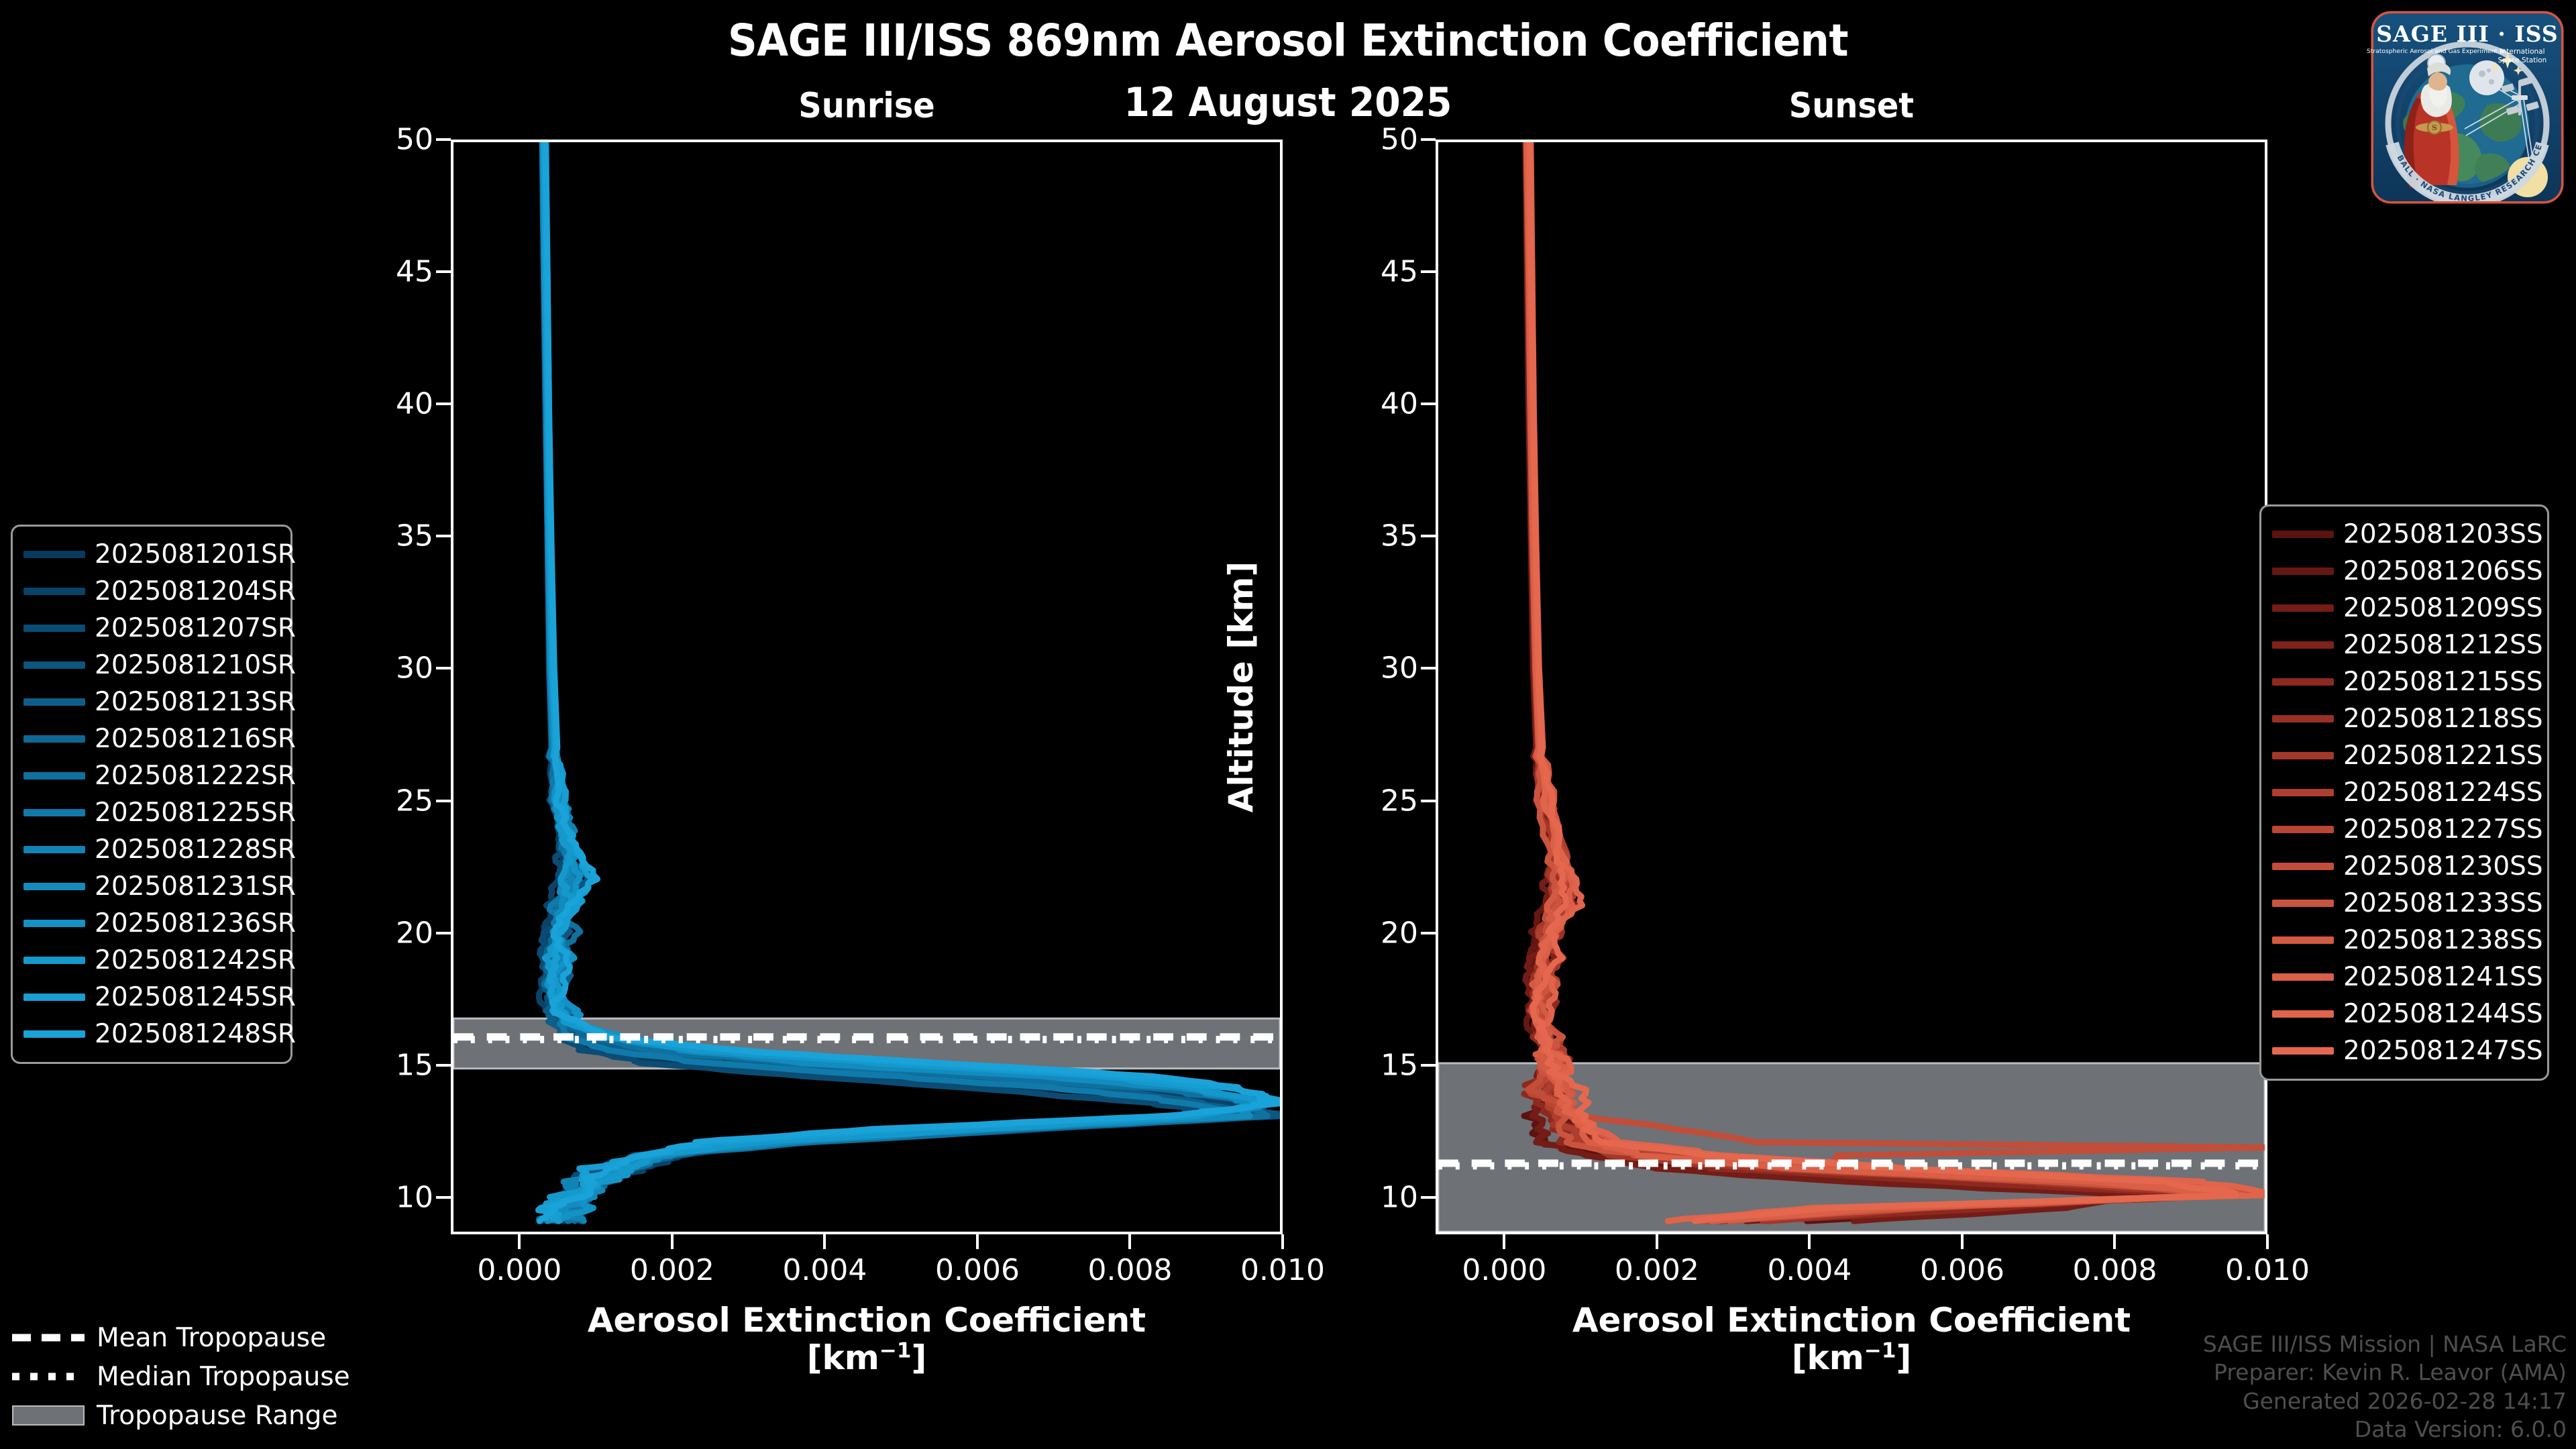 The width and height of the screenshot is (2576, 1449). I want to click on legend-sunrise-item: 2025081204SR, so click(159, 591).